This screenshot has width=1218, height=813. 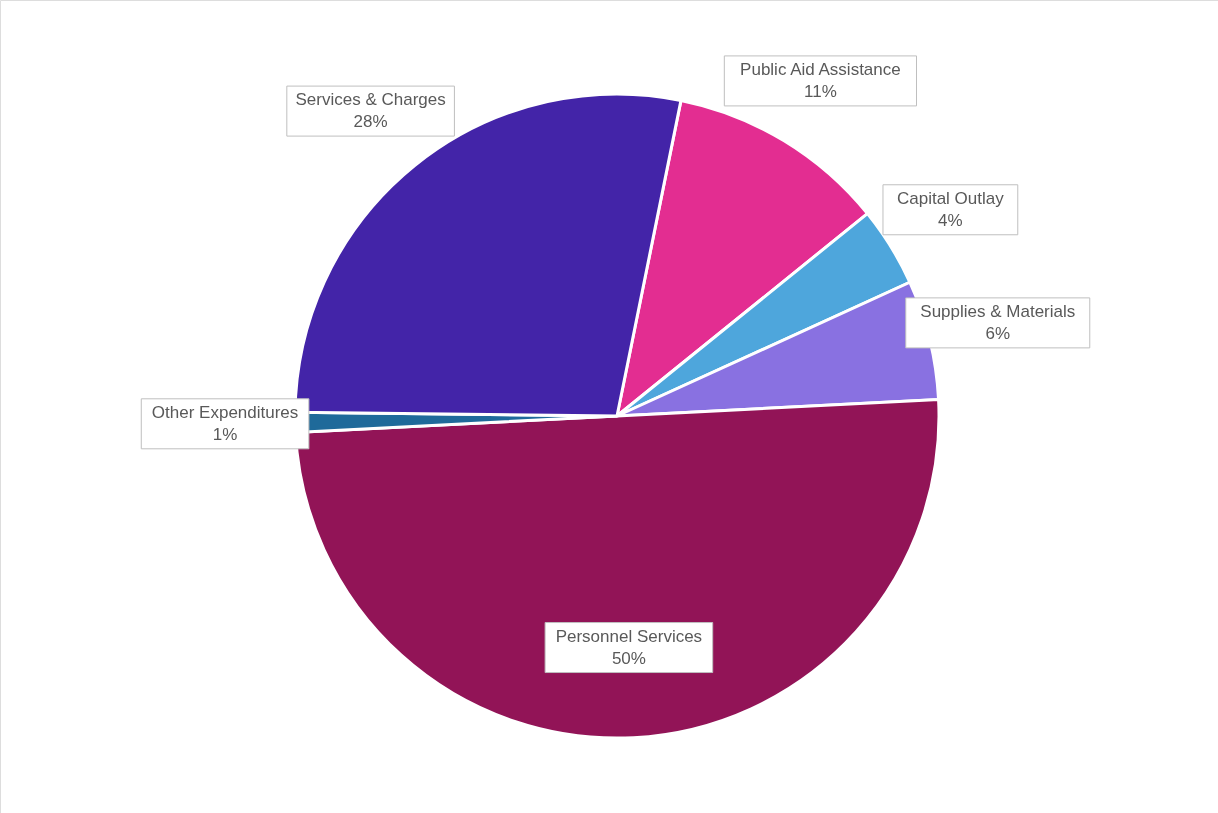 I want to click on data-label: 50%, so click(x=628, y=658).